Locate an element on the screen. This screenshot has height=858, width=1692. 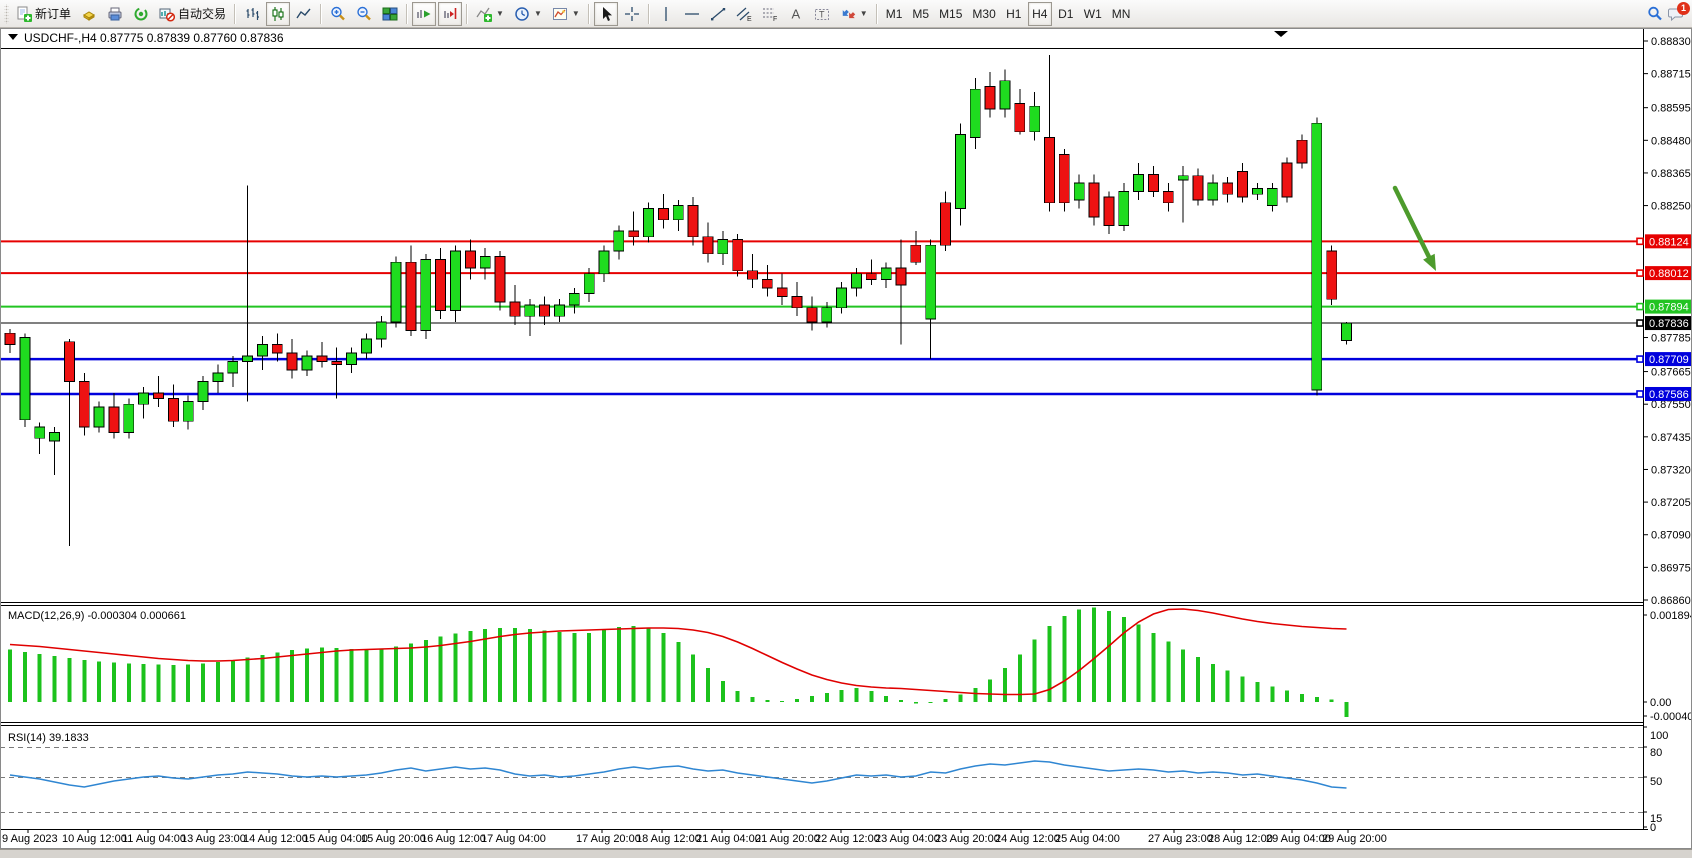
line-chart-button is located at coordinates (304, 14).